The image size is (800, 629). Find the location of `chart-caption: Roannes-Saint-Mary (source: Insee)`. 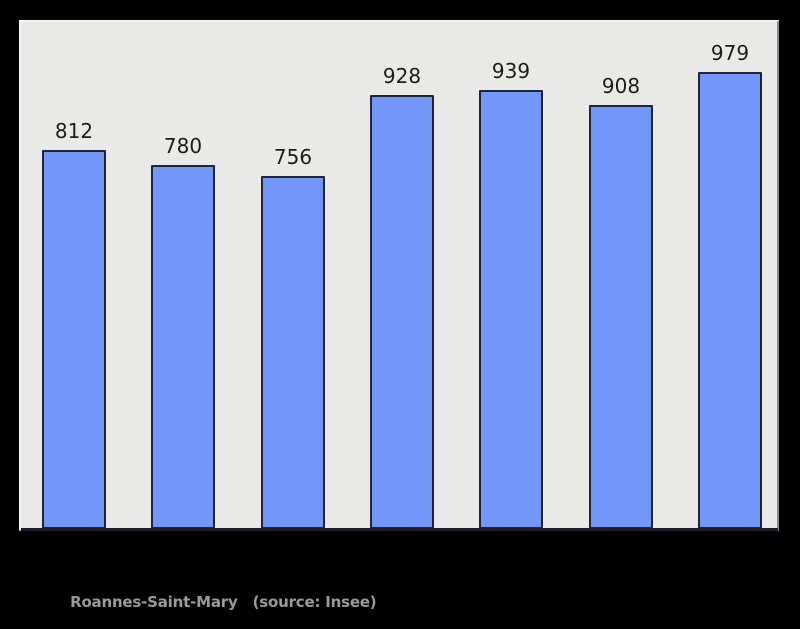

chart-caption: Roannes-Saint-Mary (source: Insee) is located at coordinates (213, 602).